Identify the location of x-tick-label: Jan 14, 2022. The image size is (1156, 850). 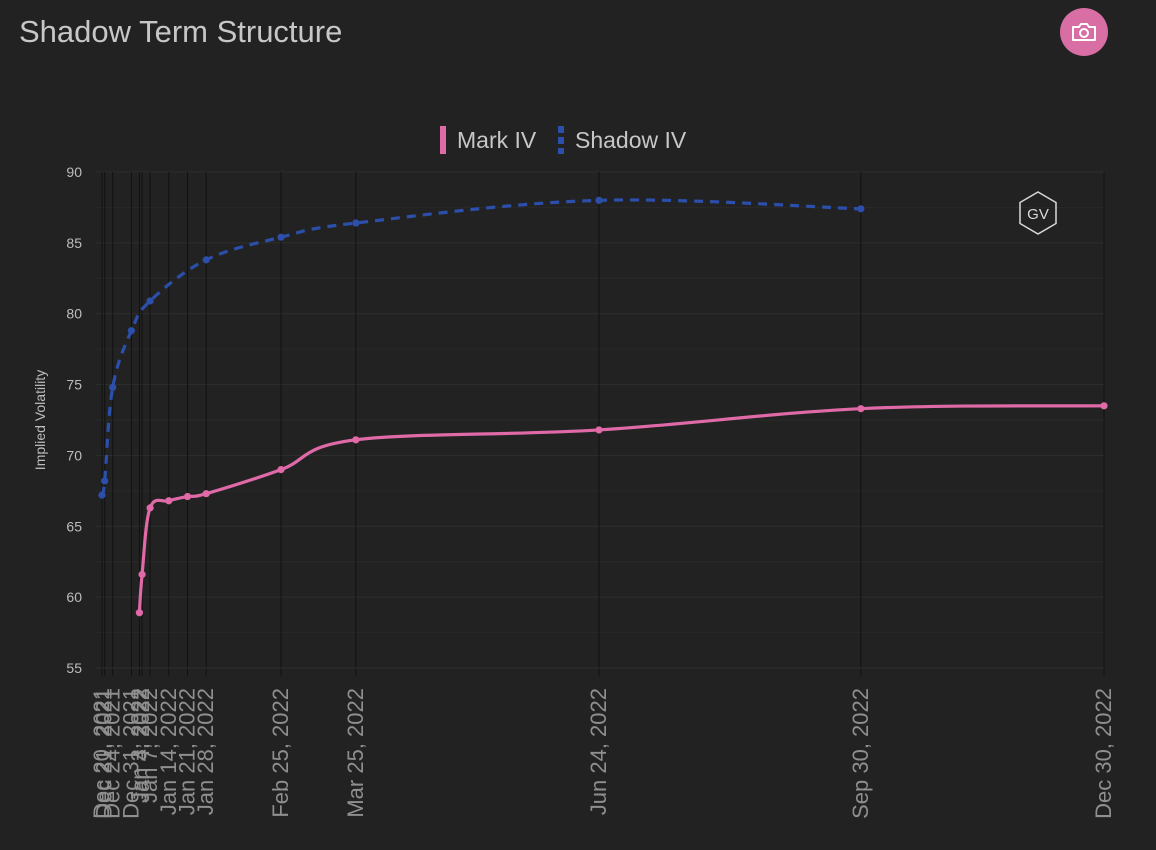
(168, 751).